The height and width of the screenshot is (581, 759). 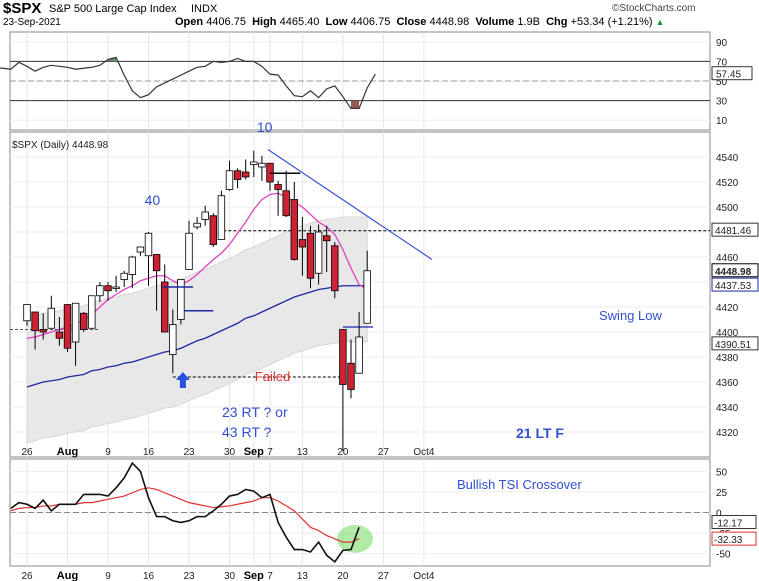 I want to click on price-tick-label: 4380, so click(x=727, y=358).